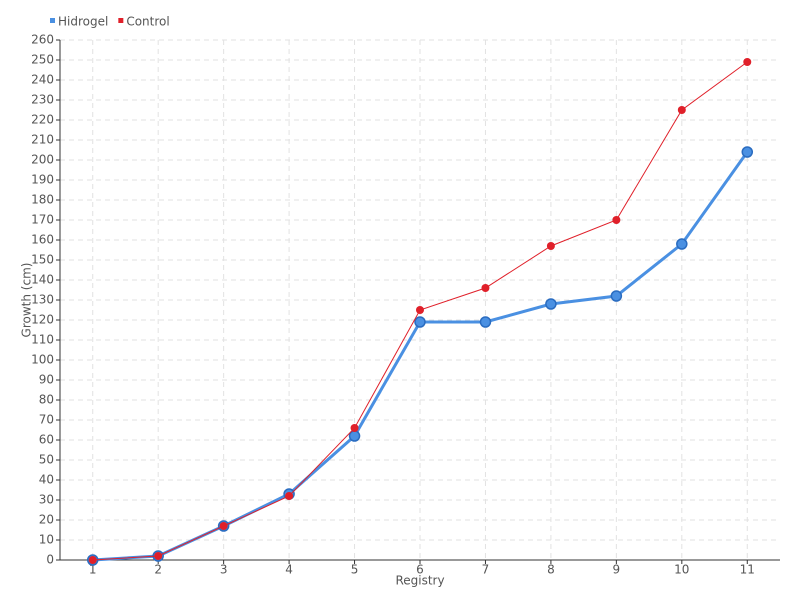 This screenshot has width=800, height=600. I want to click on y-tick-label: 10, so click(46, 540).